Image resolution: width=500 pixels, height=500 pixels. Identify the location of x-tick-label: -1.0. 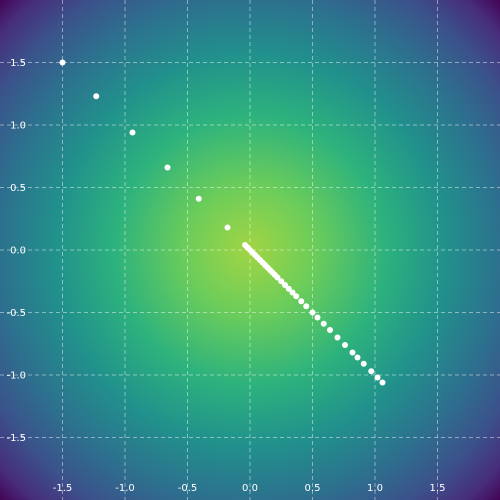
(125, 488).